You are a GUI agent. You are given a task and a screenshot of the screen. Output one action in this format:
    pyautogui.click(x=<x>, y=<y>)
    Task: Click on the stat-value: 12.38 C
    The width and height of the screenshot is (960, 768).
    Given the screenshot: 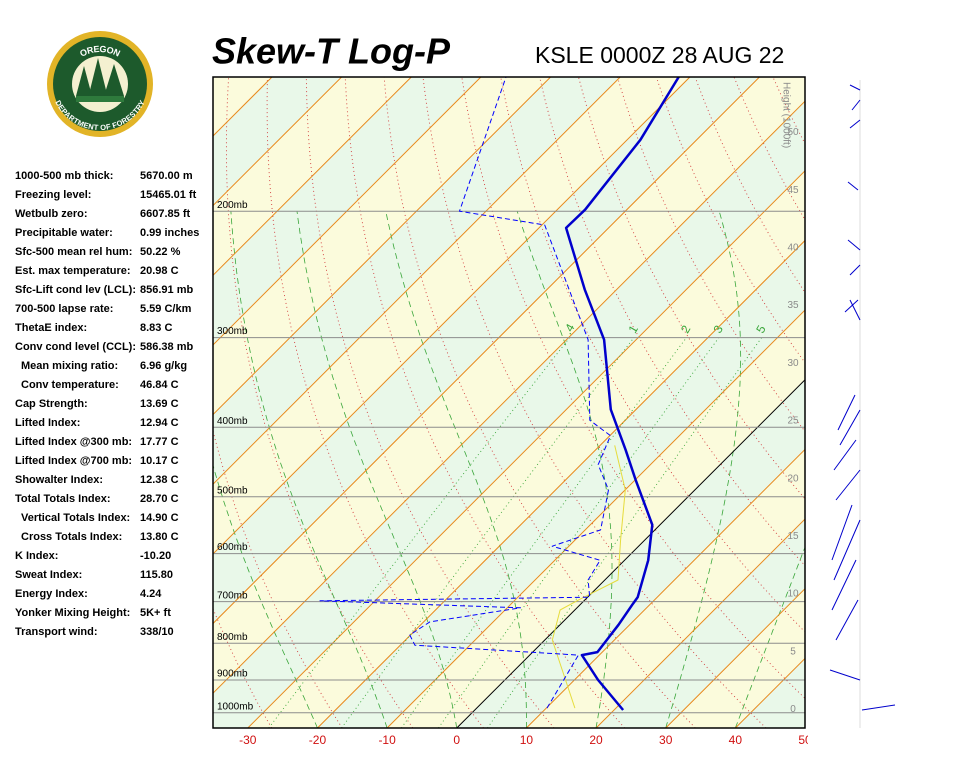 What is the action you would take?
    pyautogui.click(x=159, y=479)
    